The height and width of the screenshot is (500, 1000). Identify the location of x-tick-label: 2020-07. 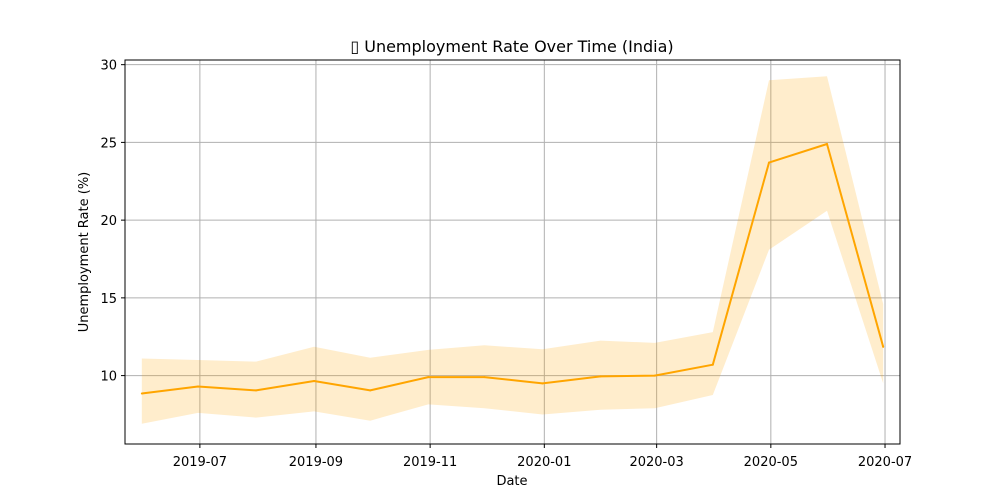
(885, 462).